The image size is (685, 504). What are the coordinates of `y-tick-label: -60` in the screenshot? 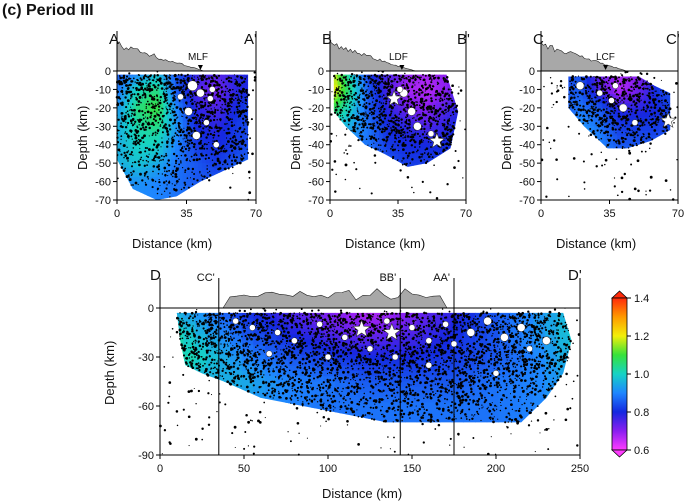 It's located at (103, 183).